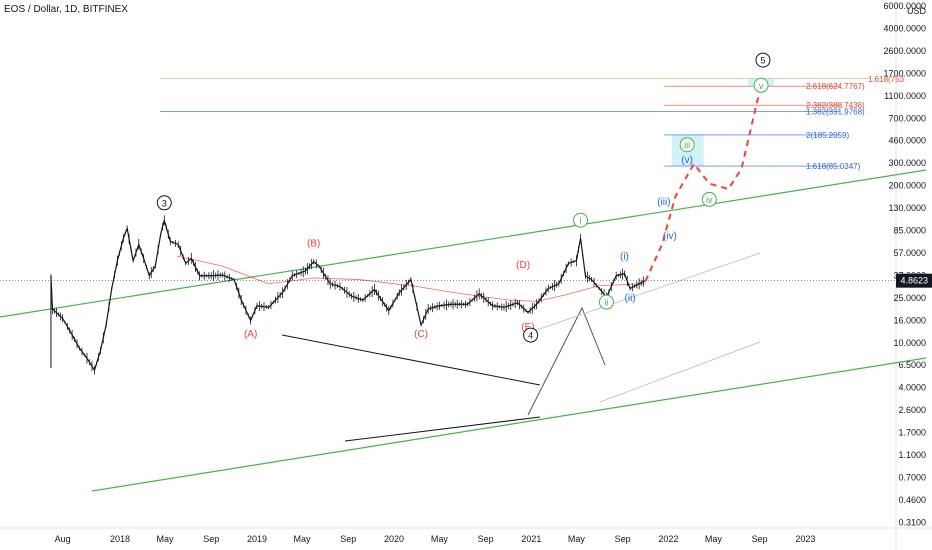 This screenshot has width=932, height=550. I want to click on last-price-label: 4.8623, so click(914, 281).